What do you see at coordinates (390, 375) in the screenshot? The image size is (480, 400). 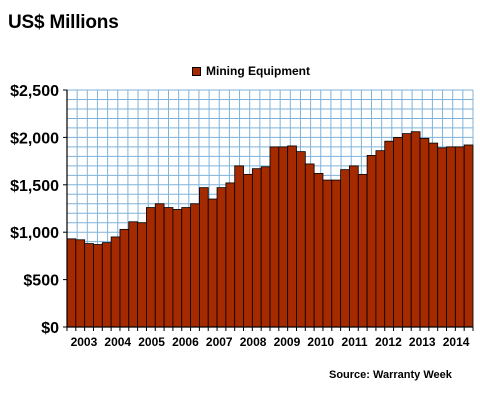 I see `source-note: Source: Warranty Week` at bounding box center [390, 375].